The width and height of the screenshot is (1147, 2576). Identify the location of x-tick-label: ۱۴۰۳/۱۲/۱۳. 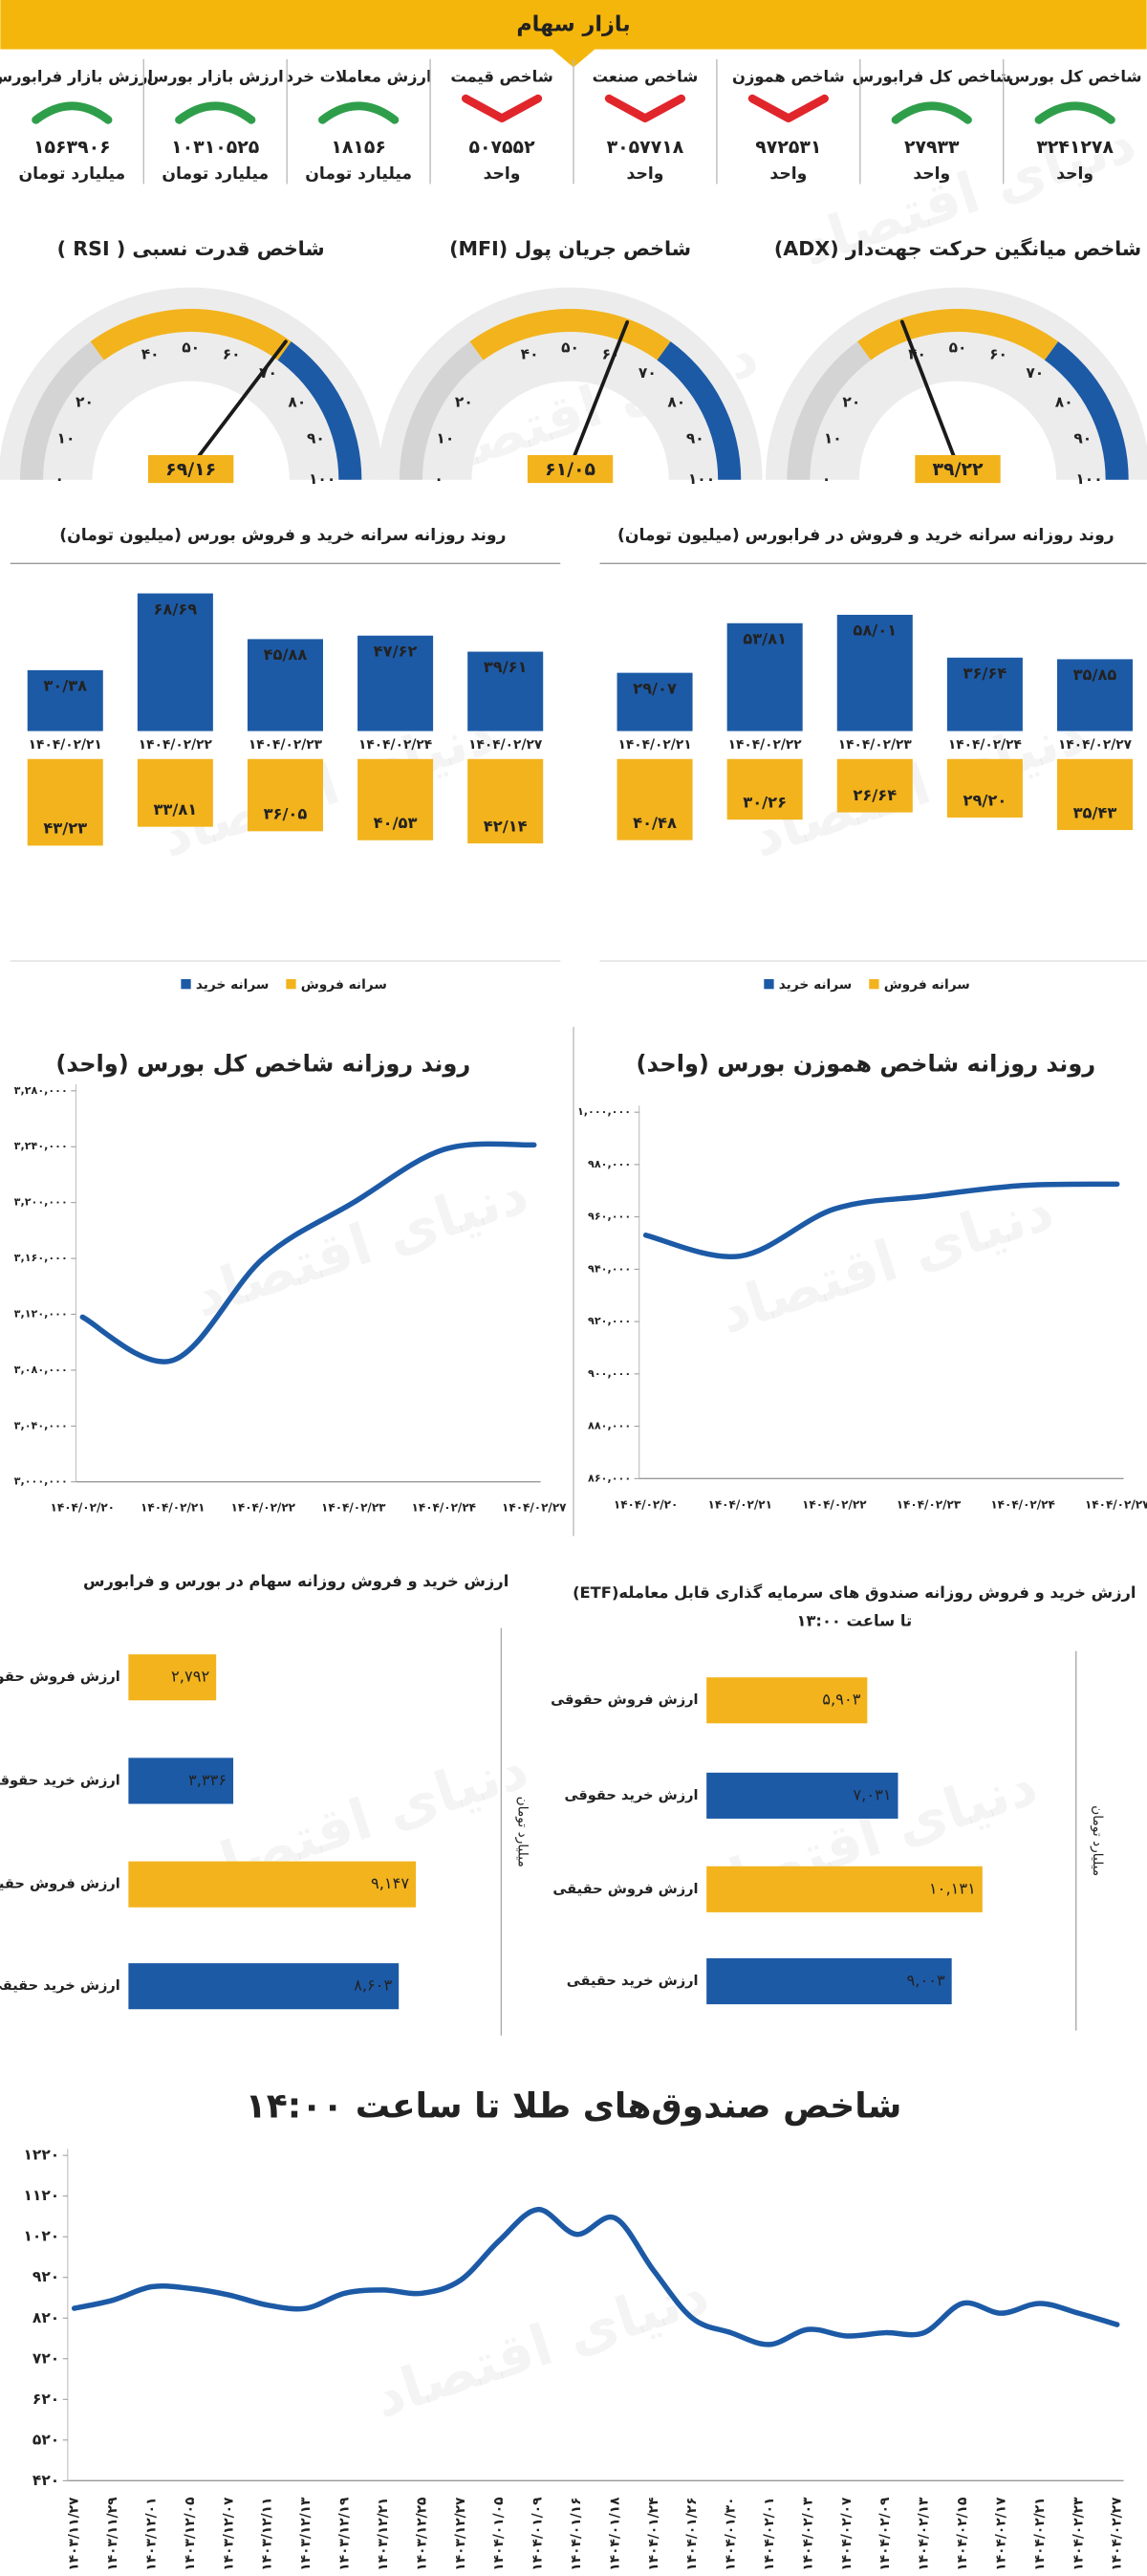
(306, 2534).